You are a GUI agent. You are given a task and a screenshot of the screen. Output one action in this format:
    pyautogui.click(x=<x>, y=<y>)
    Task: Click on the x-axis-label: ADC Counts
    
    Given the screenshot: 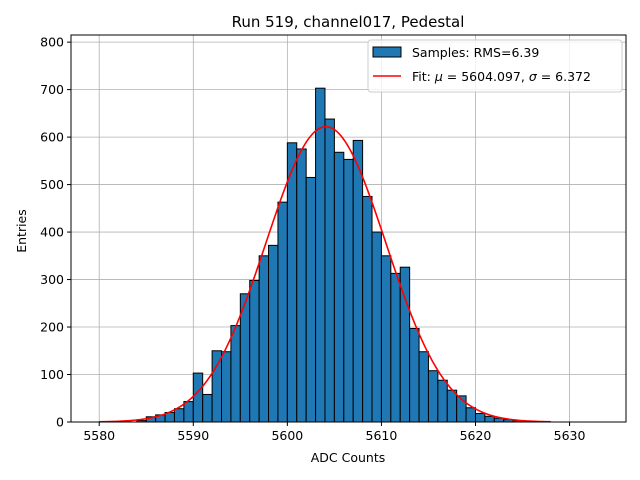 What is the action you would take?
    pyautogui.click(x=348, y=457)
    